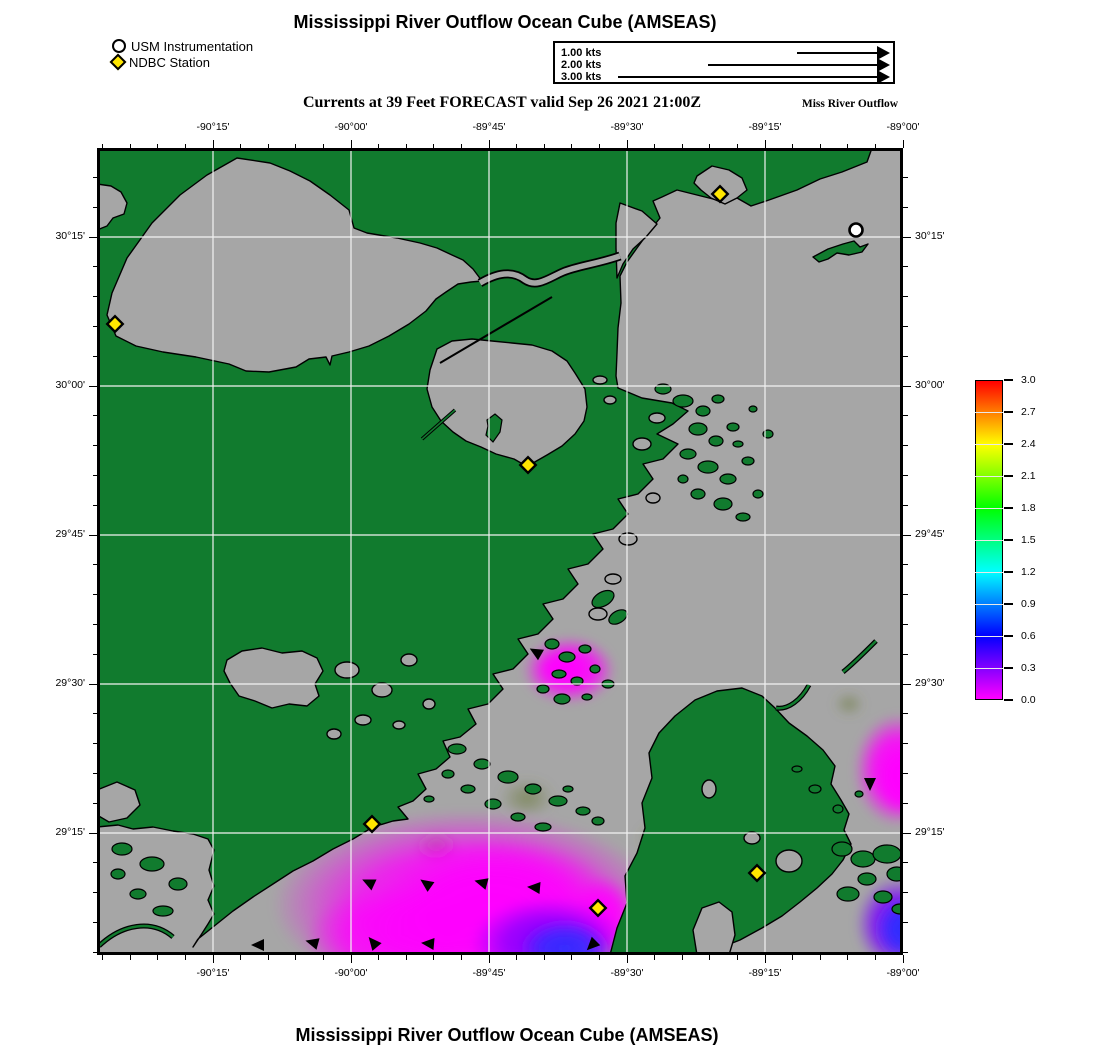 Image resolution: width=1100 pixels, height=1050 pixels. I want to click on colorbar-tick-label: 2.4, so click(1028, 444).